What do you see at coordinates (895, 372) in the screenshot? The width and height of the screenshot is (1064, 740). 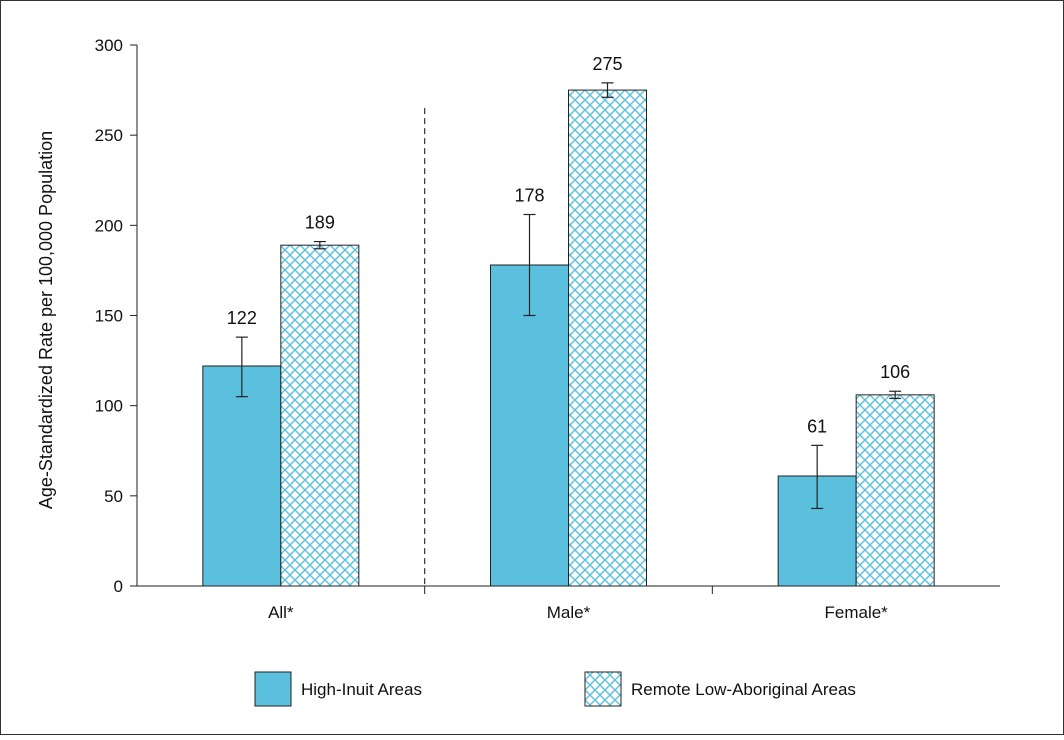 I see `data-label: 106` at bounding box center [895, 372].